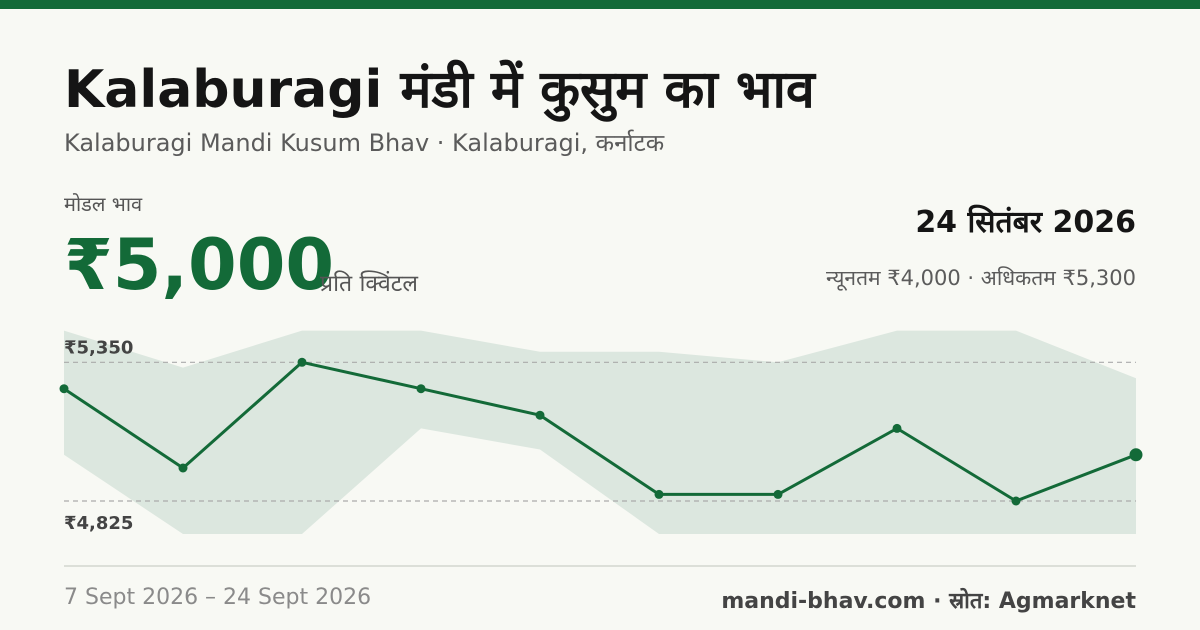 This screenshot has width=1200, height=630. Describe the element at coordinates (1136, 455) in the screenshot. I see `latest-price-point` at that location.